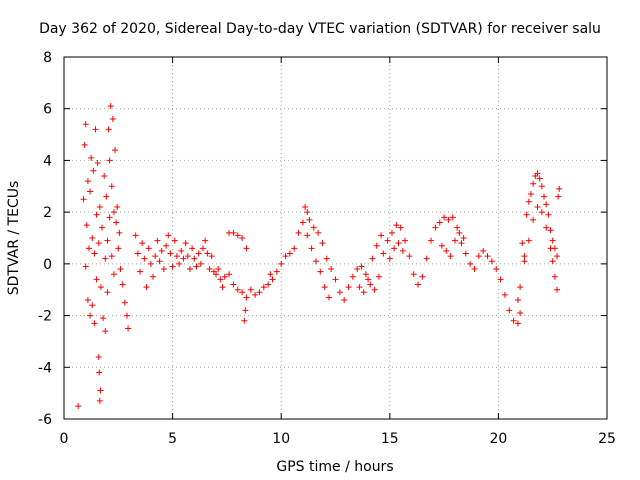 This screenshot has width=640, height=480. I want to click on y-axis-label: SDTVAR / TECUs, so click(14, 238).